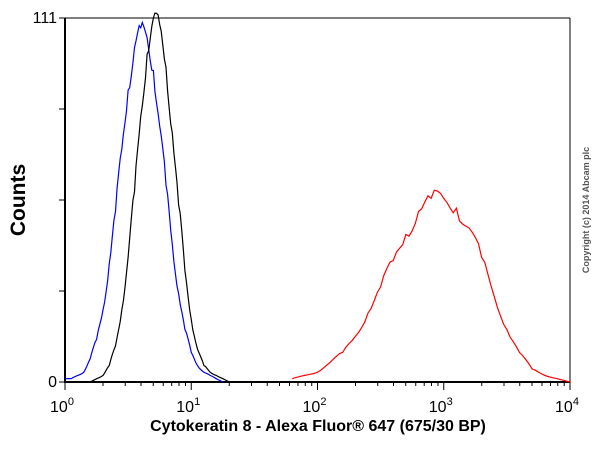  I want to click on x-tick-label: 10⁰, so click(62, 406).